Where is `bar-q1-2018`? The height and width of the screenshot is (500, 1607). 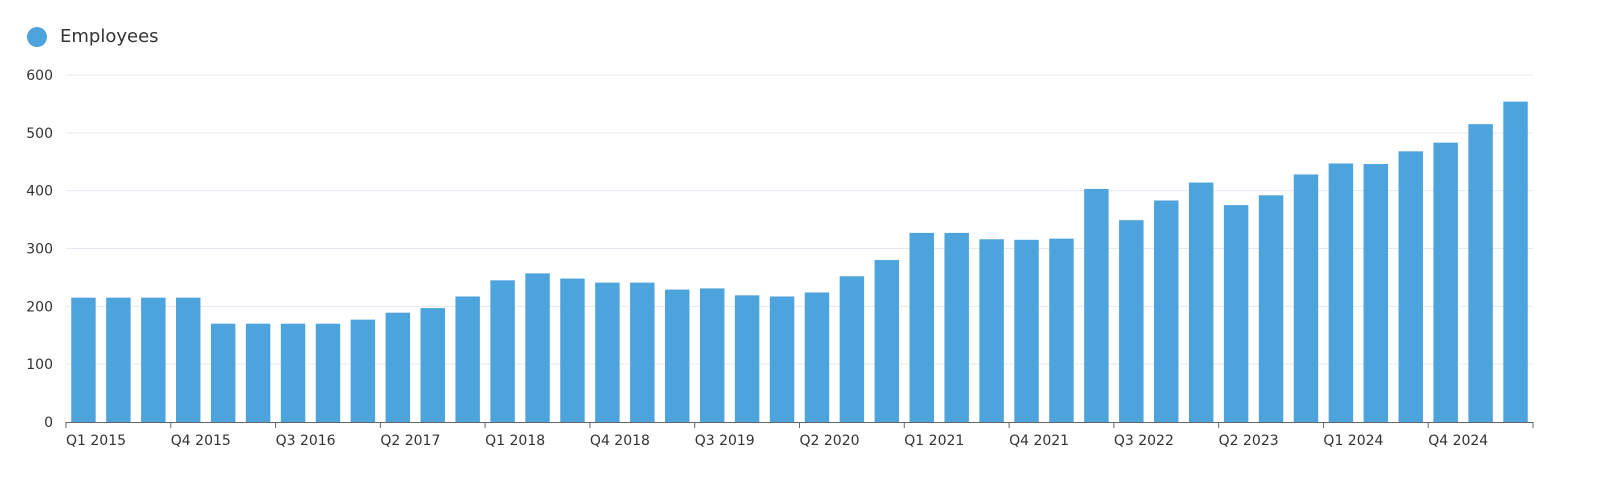 bar-q1-2018 is located at coordinates (502, 351).